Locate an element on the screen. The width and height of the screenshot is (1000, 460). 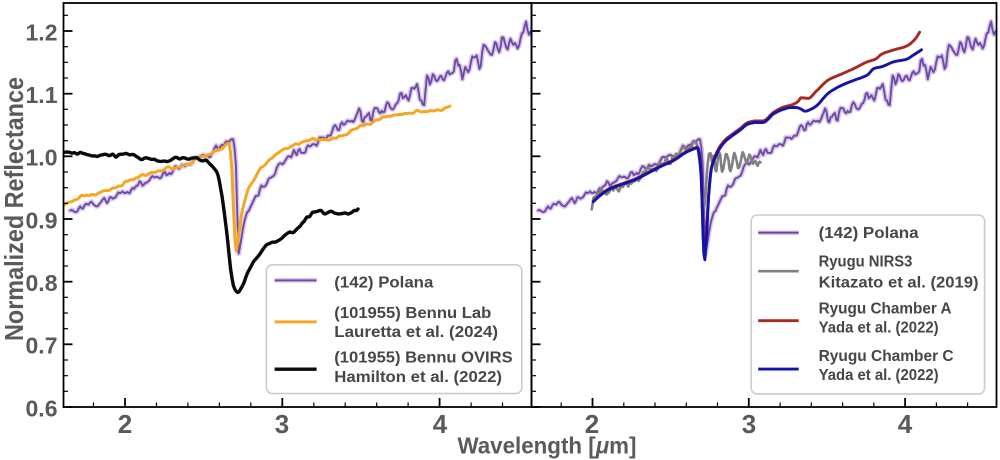
svg-text: 0.7 is located at coordinates (42, 346).